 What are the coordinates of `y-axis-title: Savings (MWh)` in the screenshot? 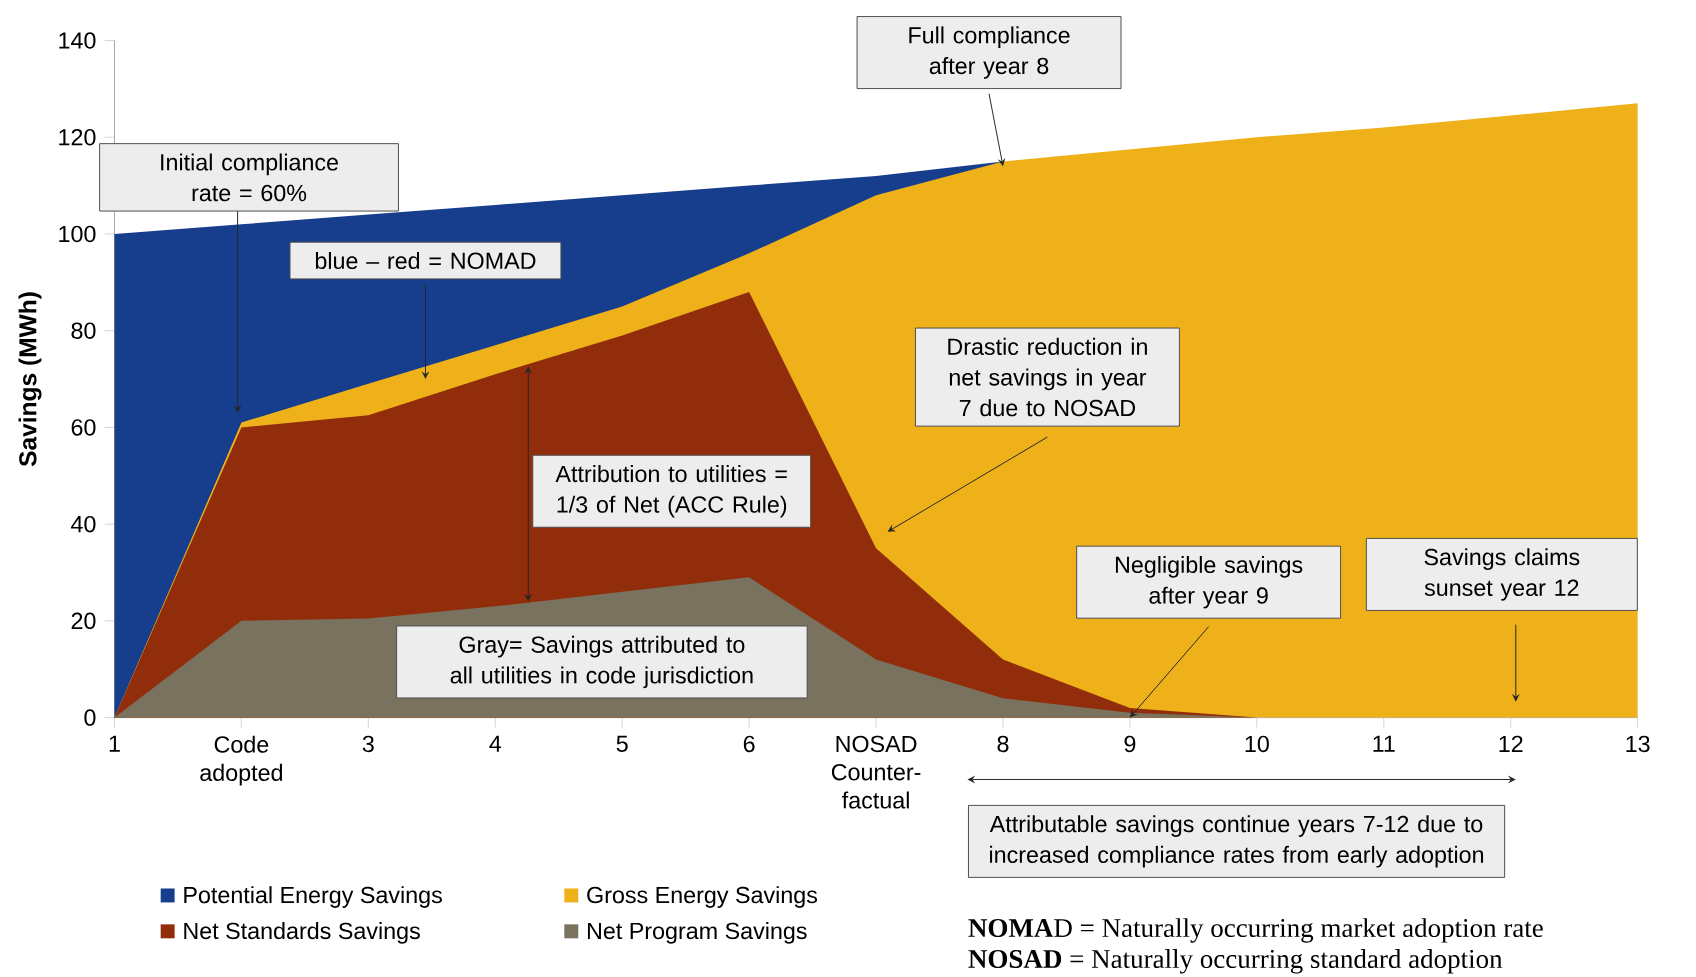 It's located at (30, 379).